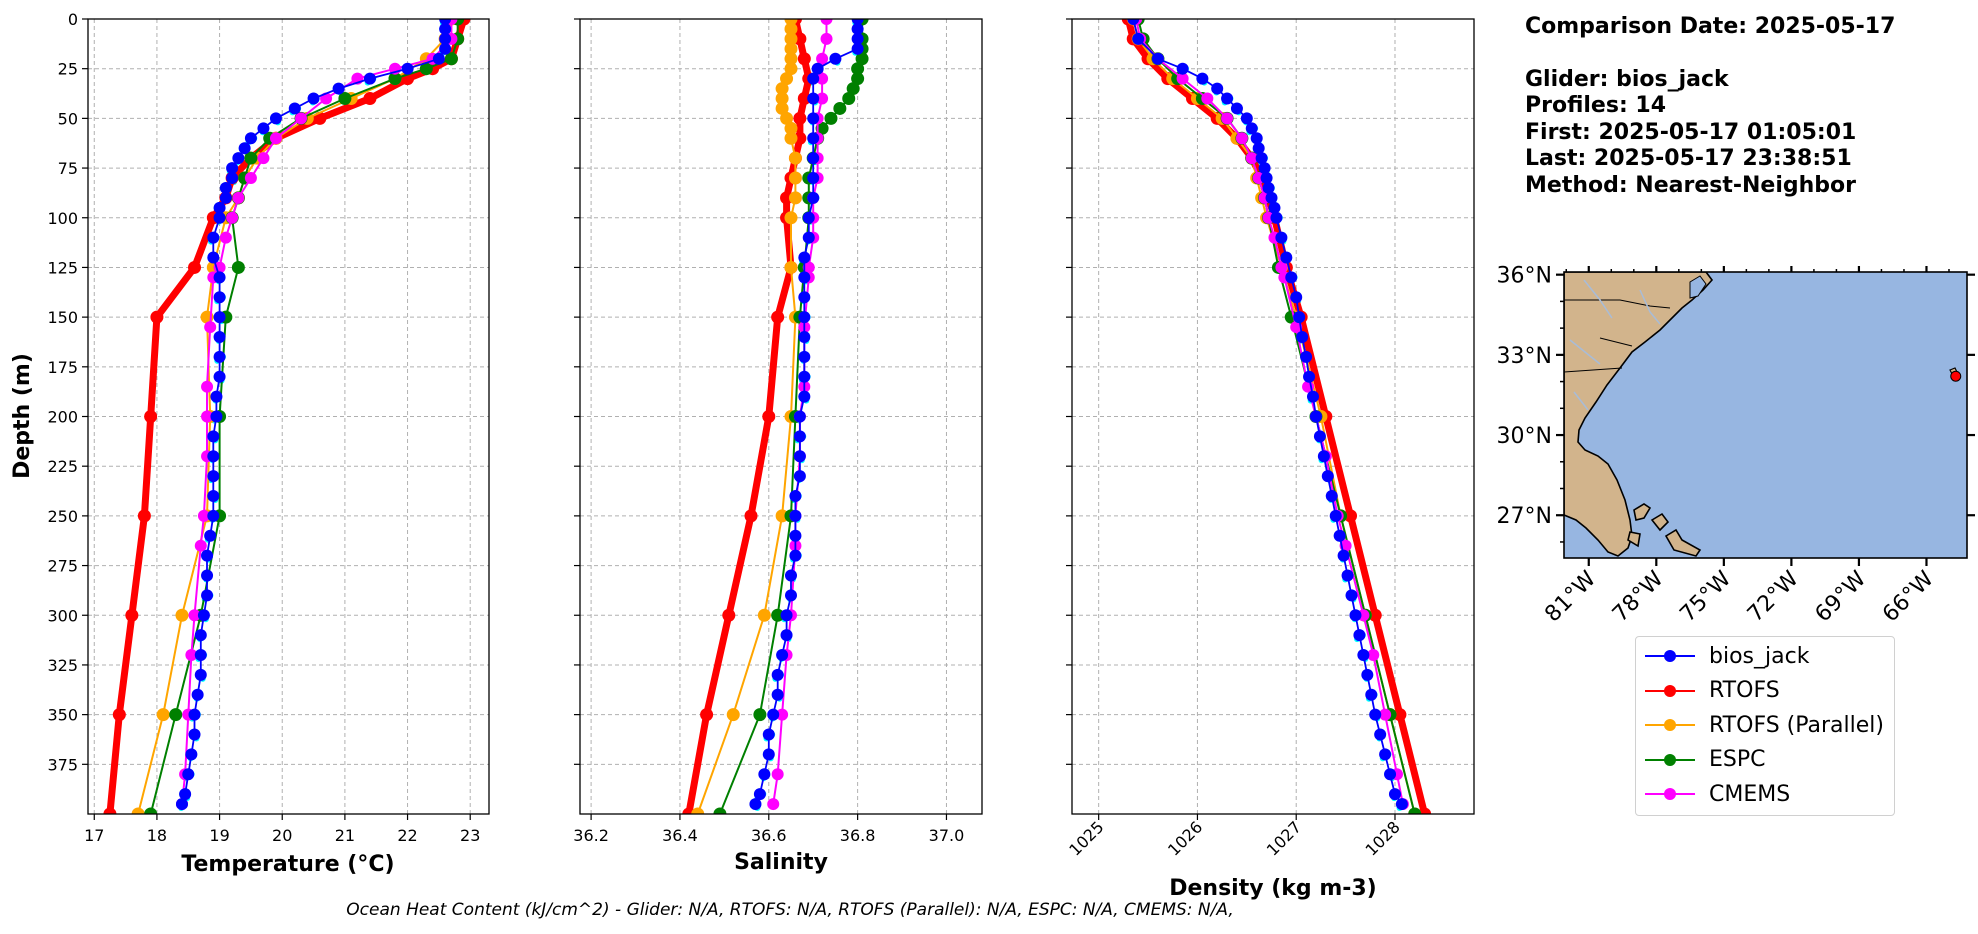  I want to click on lon-tick-label: 72°W, so click(1773, 596).